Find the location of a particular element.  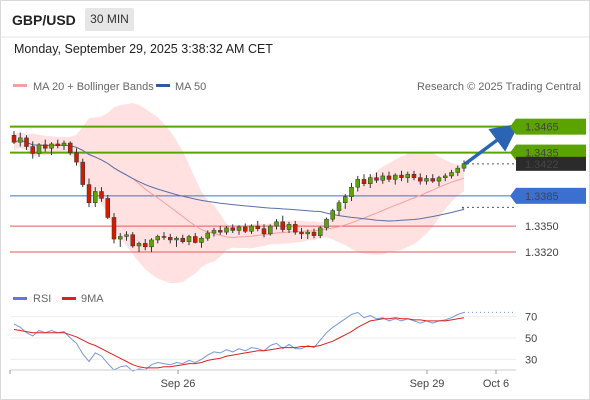

x-tick-label: Oct 6 is located at coordinates (496, 384).